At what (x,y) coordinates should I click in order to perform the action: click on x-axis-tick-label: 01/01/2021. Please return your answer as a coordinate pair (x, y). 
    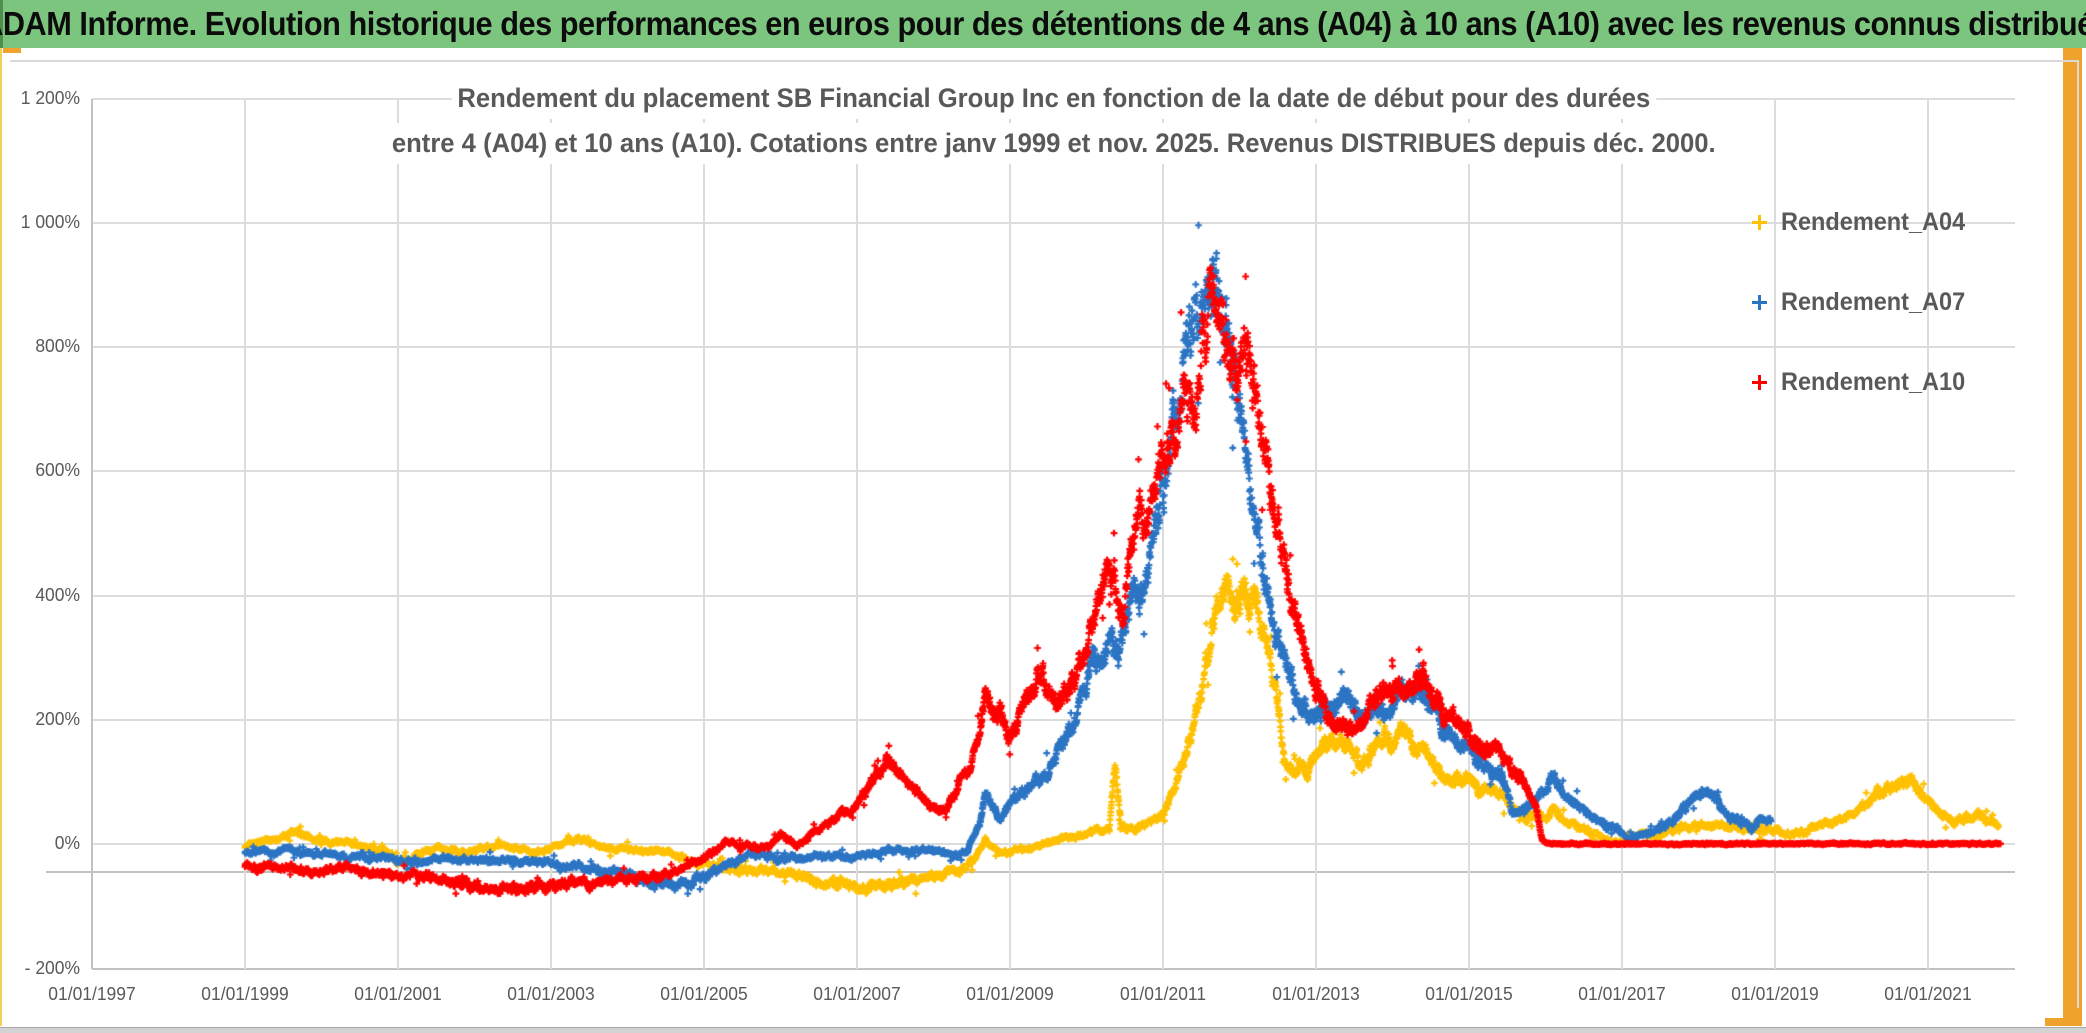
    Looking at the image, I should click on (1928, 994).